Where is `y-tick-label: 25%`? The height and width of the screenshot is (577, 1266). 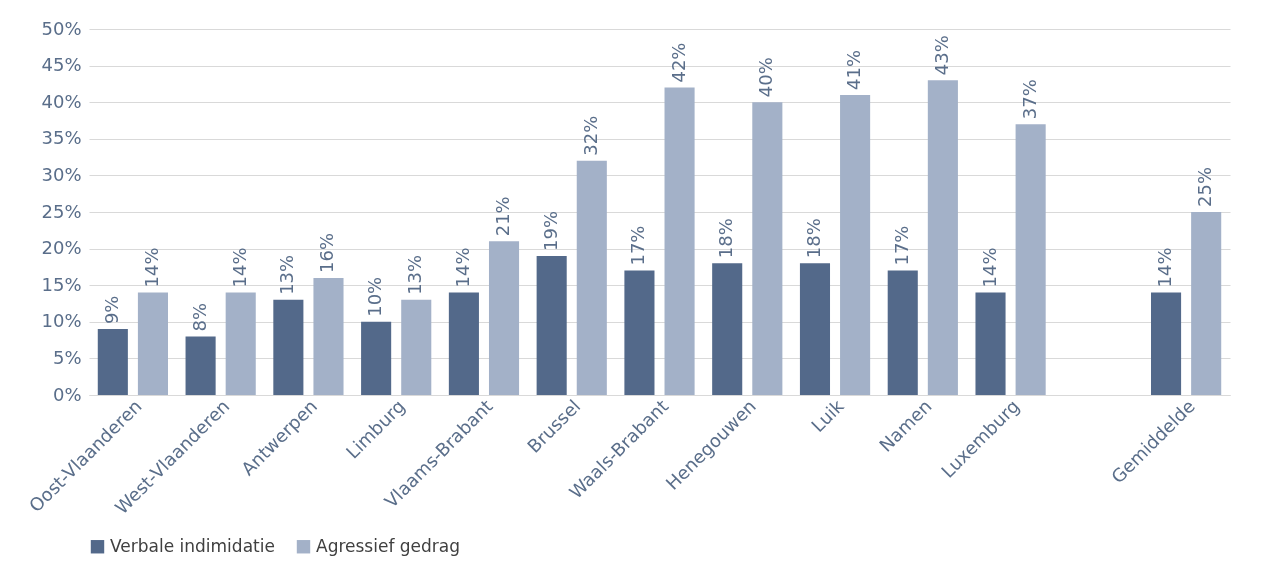 y-tick-label: 25% is located at coordinates (61, 211).